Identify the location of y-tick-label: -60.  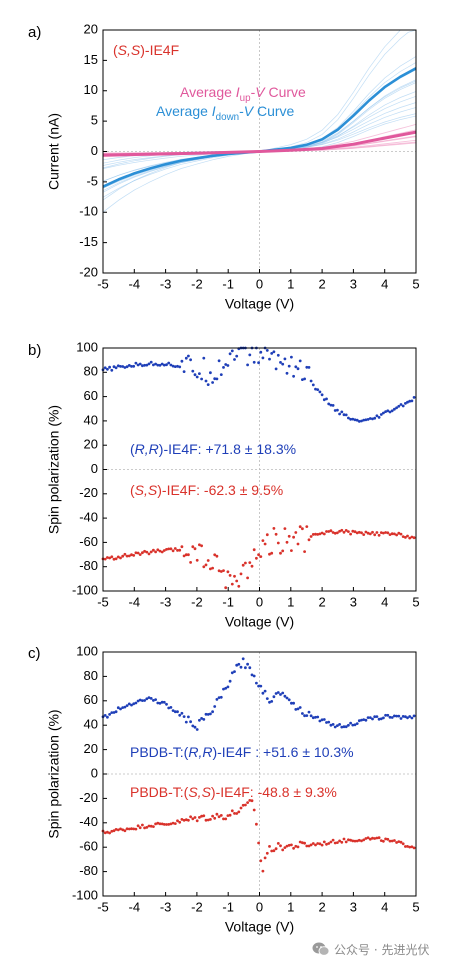
(88, 846).